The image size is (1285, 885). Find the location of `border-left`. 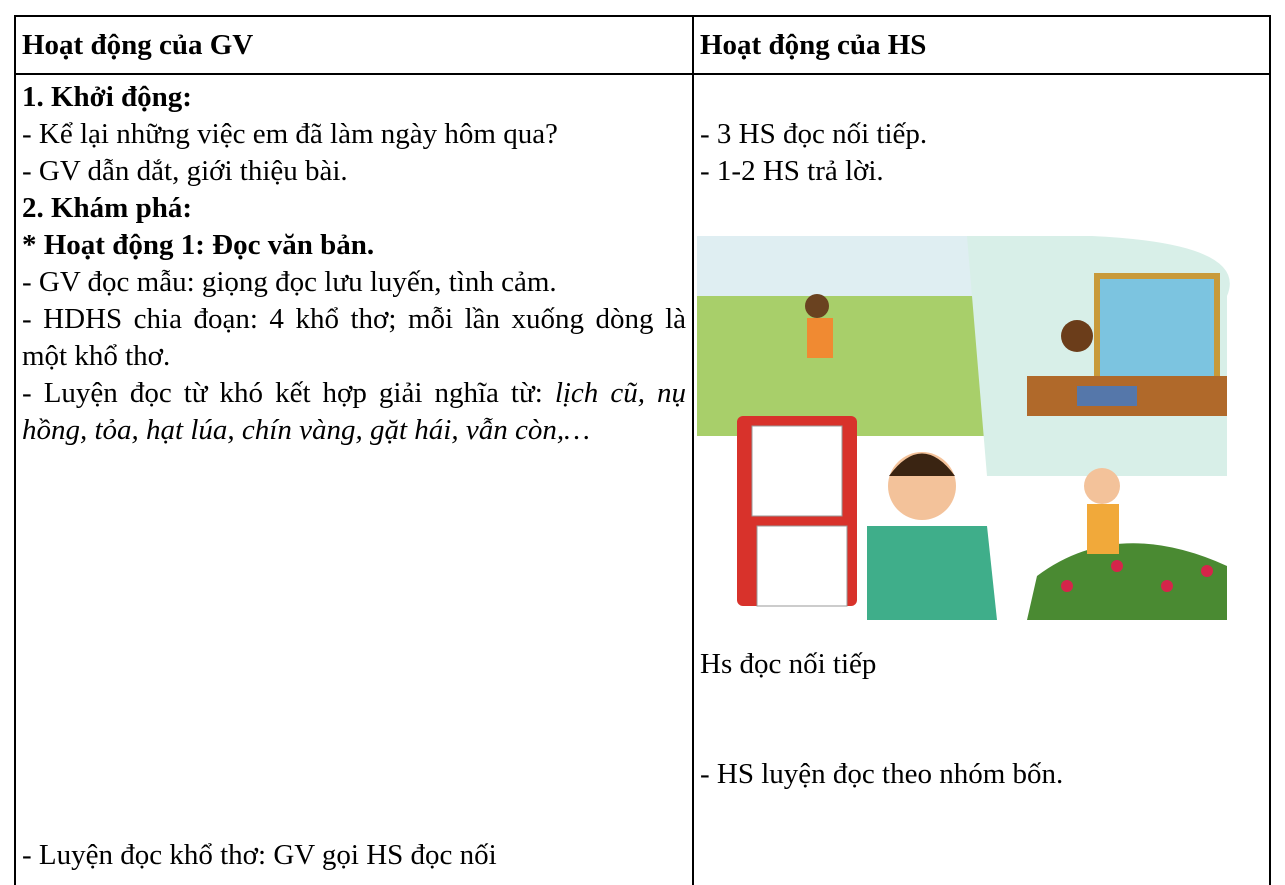

border-left is located at coordinates (15, 450).